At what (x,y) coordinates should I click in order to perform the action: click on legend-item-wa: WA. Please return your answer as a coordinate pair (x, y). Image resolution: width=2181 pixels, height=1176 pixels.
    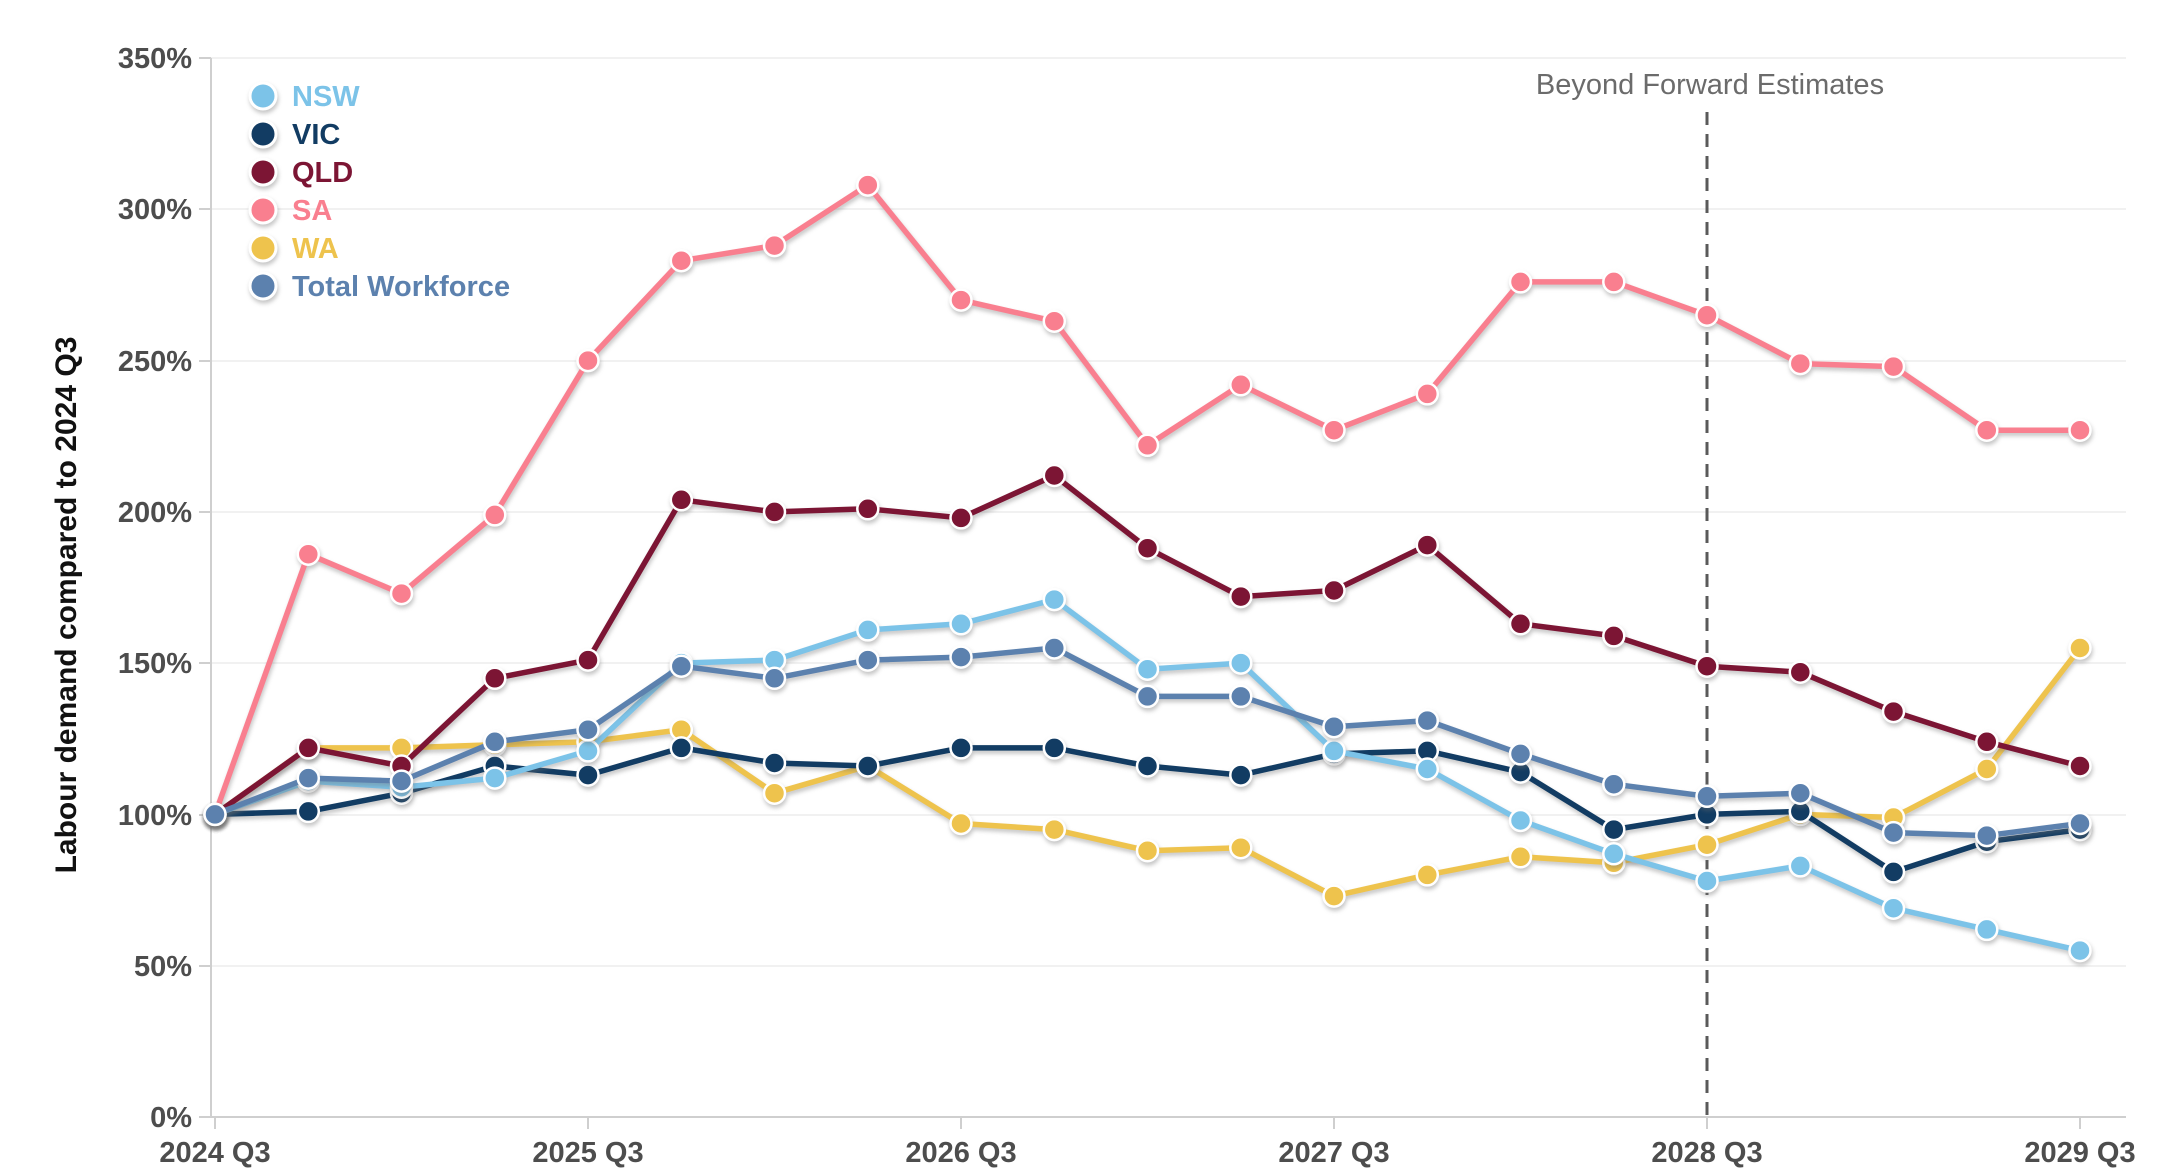
    Looking at the image, I should click on (293, 249).